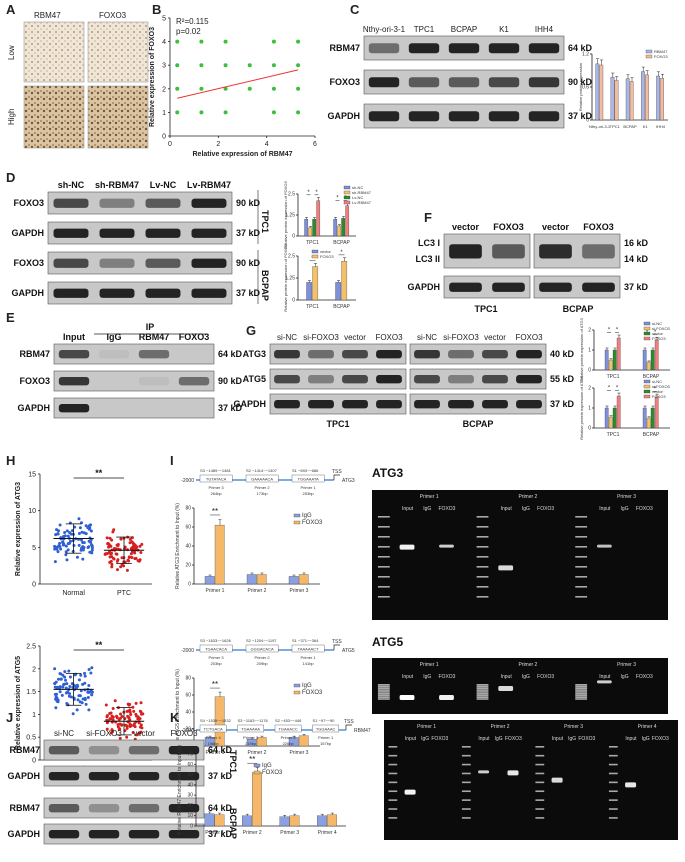 The width and height of the screenshot is (685, 862). What do you see at coordinates (34, 715) in the screenshot?
I see `y-tick-label: 1` at bounding box center [34, 715].